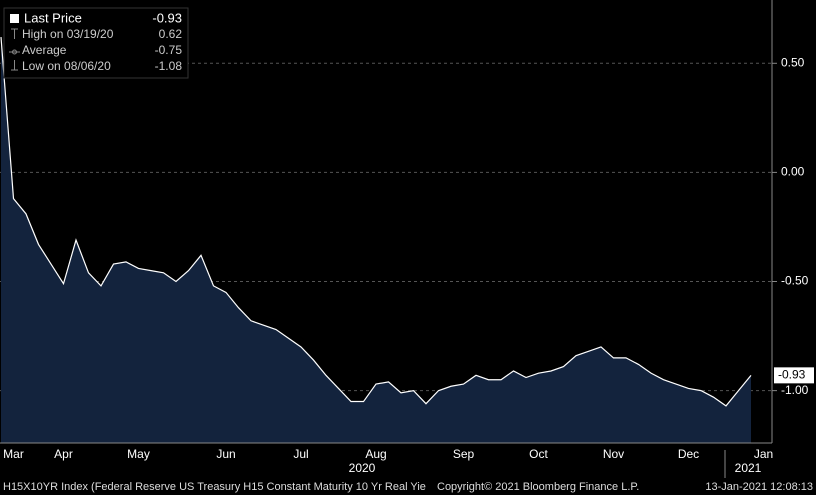 This screenshot has height=495, width=816. What do you see at coordinates (66, 66) in the screenshot?
I see `legend-label: Low on 08/06/20` at bounding box center [66, 66].